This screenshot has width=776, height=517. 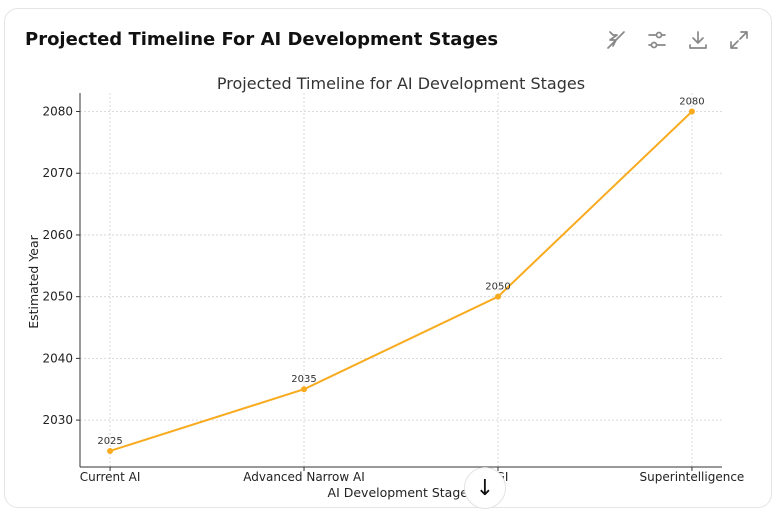 What do you see at coordinates (698, 40) in the screenshot?
I see `download-icon` at bounding box center [698, 40].